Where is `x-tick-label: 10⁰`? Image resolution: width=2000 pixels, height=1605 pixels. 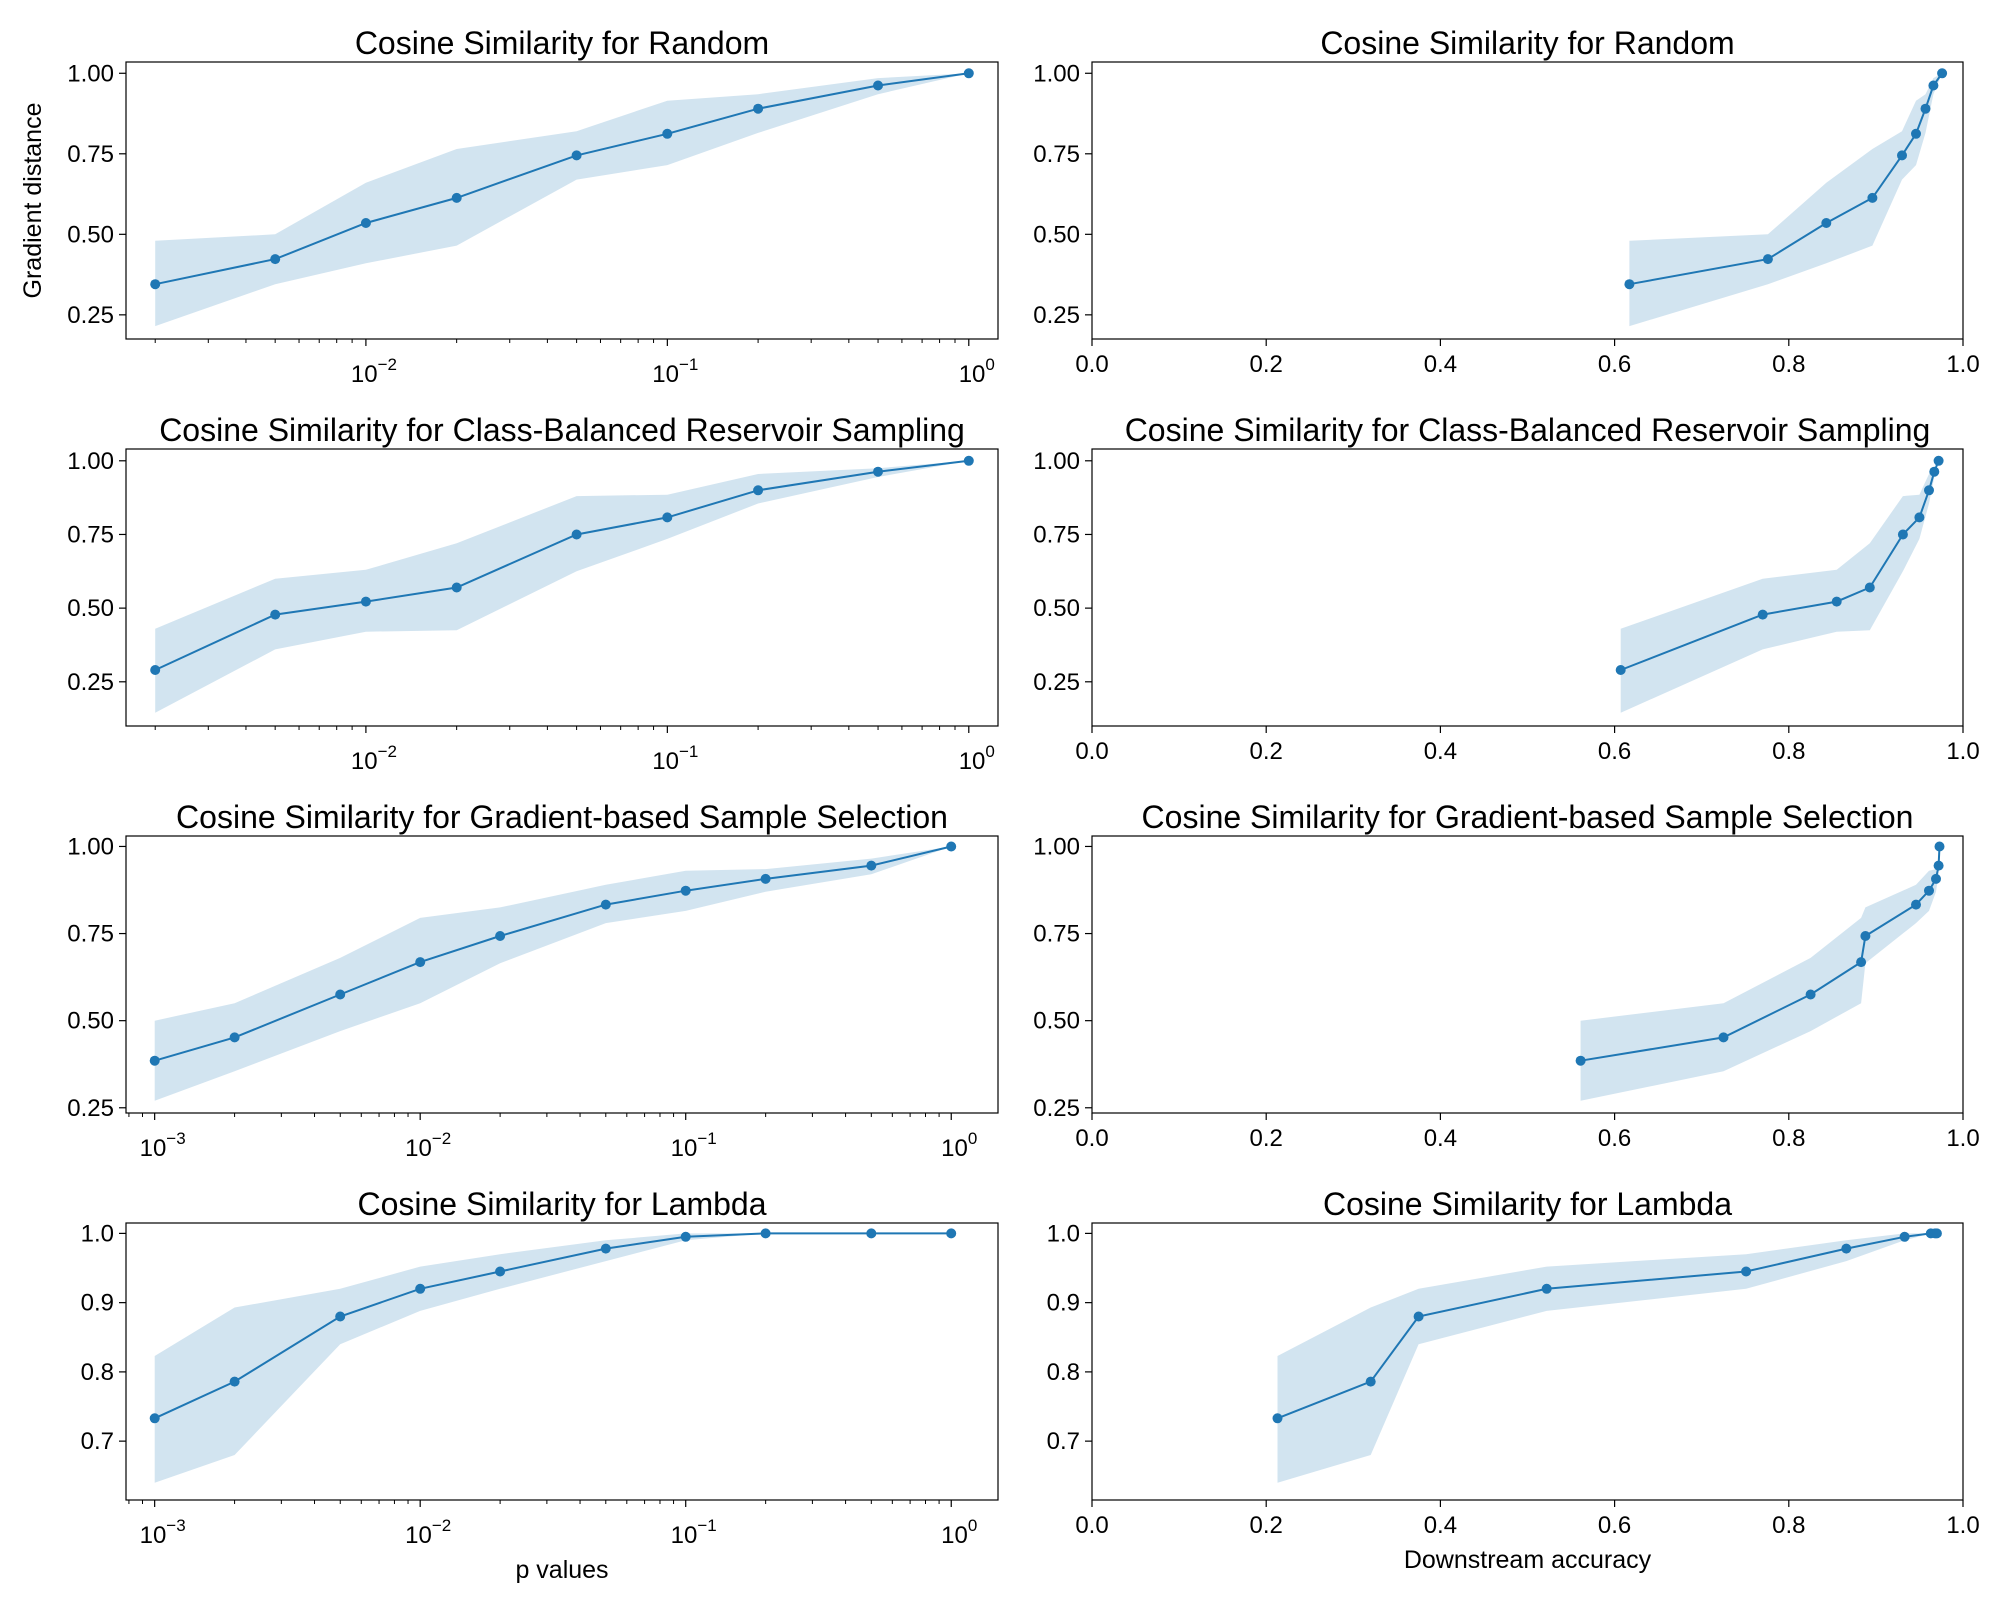
x-tick-label: 10⁰ is located at coordinates (959, 1532).